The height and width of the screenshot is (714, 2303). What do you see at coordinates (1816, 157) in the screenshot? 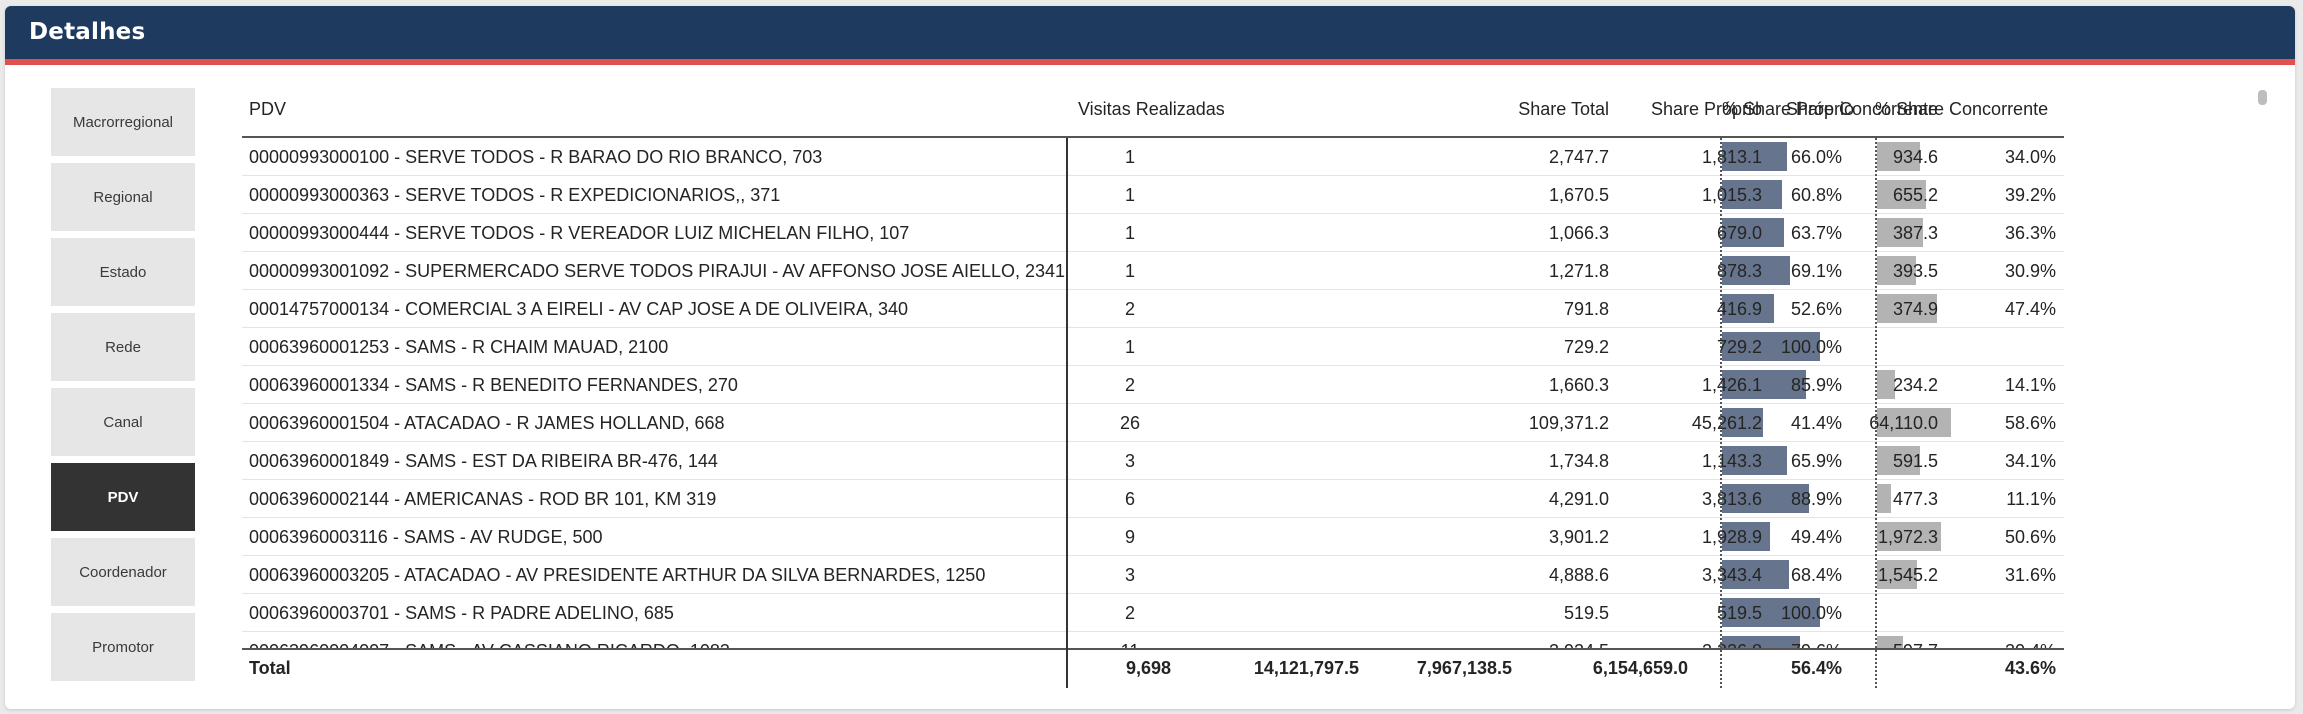
I see `cell-pct-proprio: 66.0%` at bounding box center [1816, 157].